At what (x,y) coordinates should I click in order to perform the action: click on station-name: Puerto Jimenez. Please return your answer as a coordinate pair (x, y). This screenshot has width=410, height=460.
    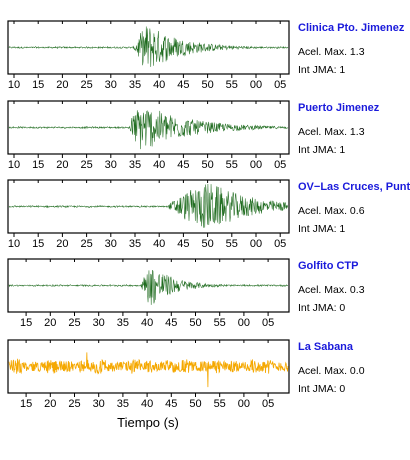
    Looking at the image, I should click on (339, 108).